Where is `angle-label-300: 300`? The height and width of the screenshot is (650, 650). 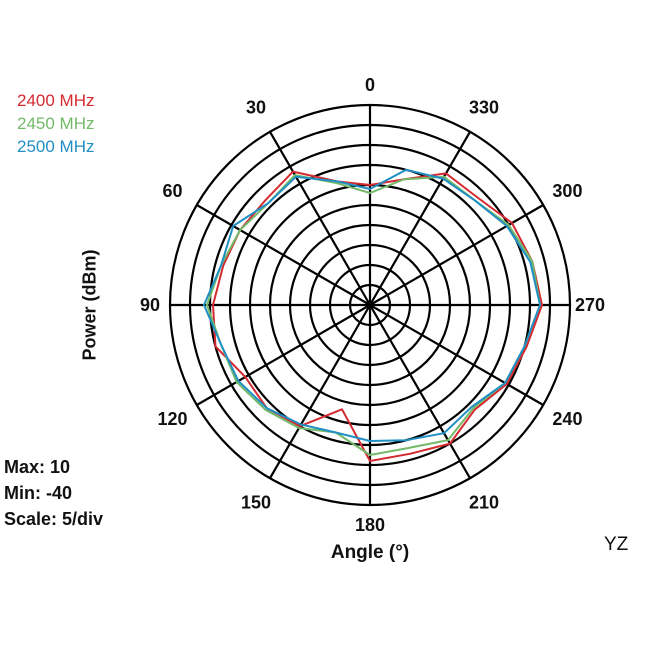
angle-label-300: 300 is located at coordinates (567, 191).